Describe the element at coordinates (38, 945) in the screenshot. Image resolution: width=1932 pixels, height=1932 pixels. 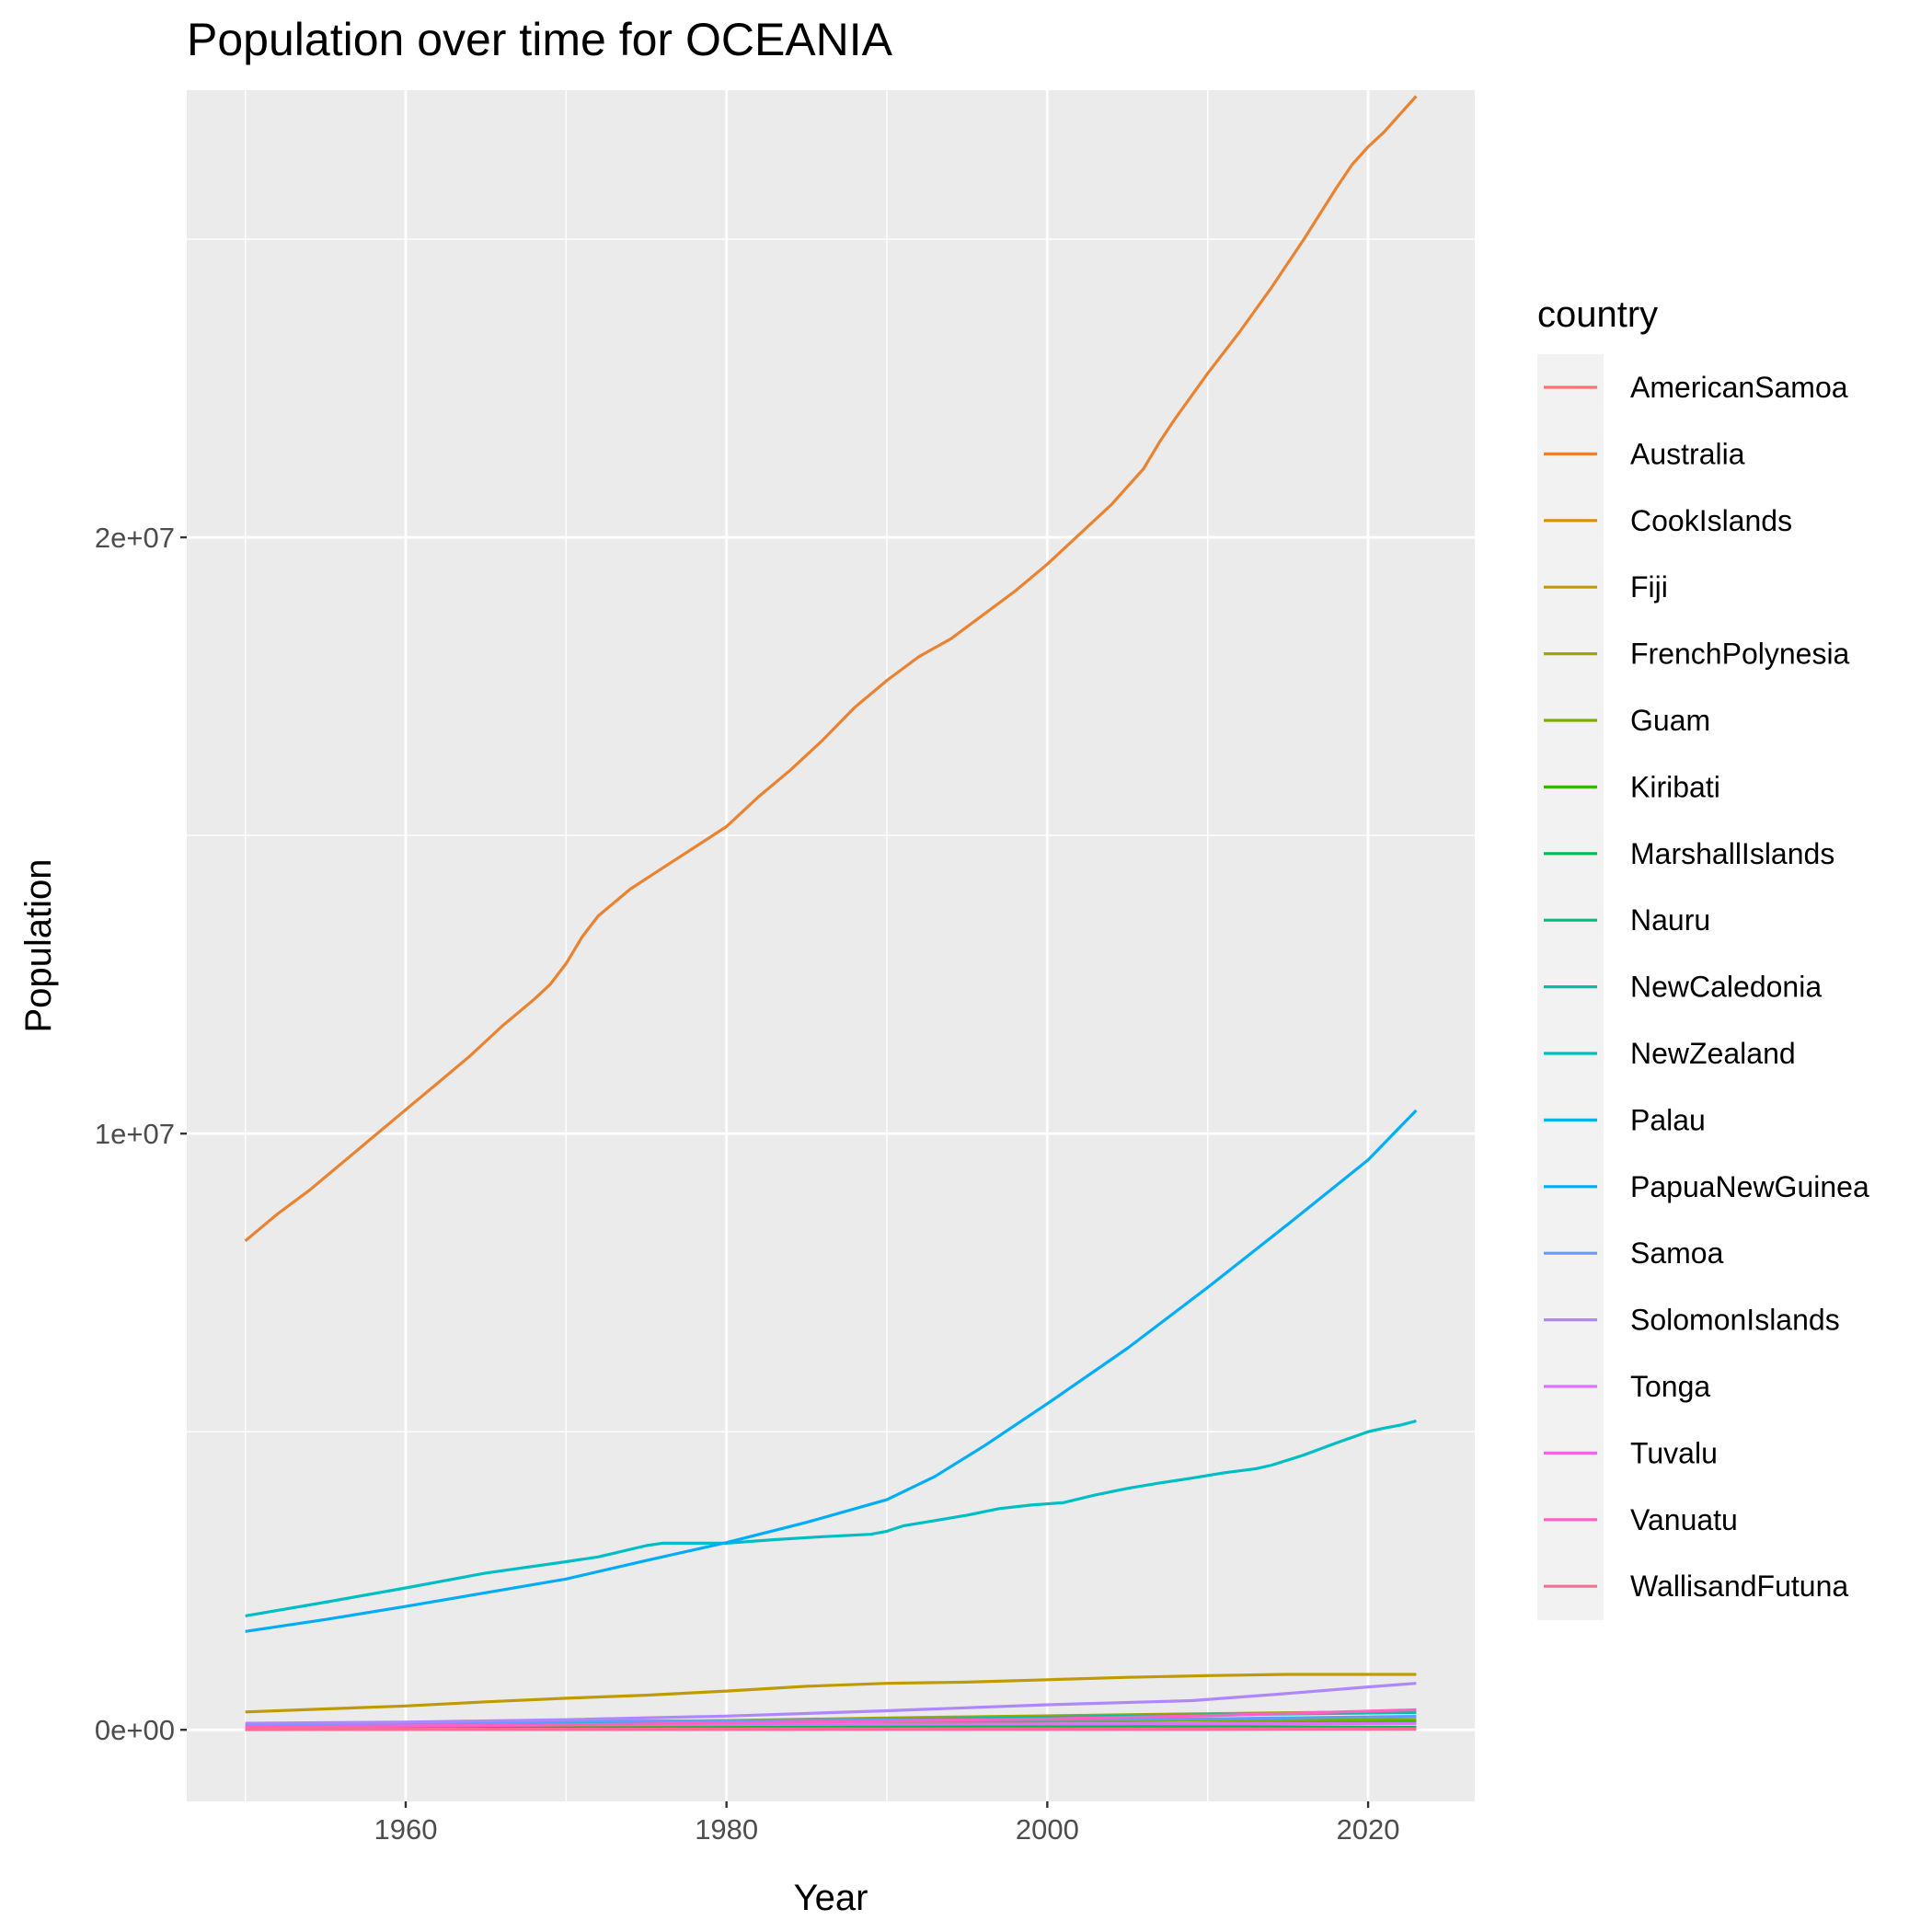
I see `y-axis-title: Population` at that location.